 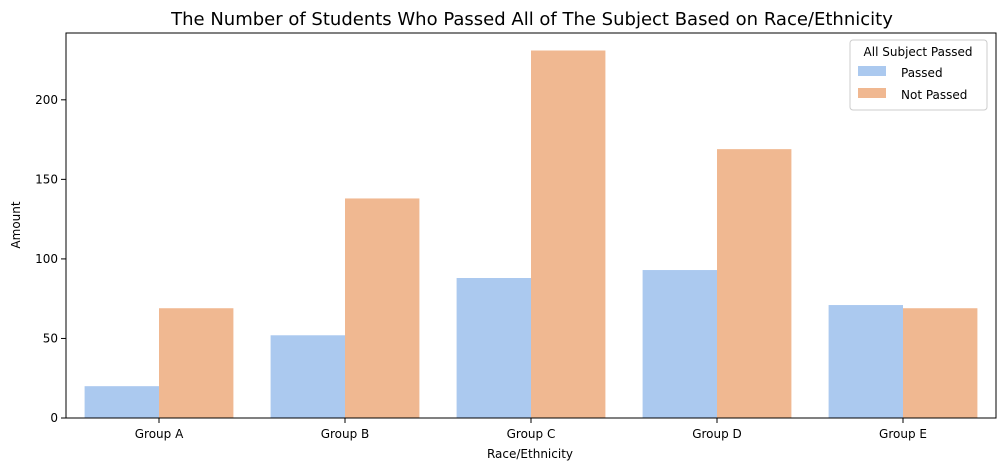 What do you see at coordinates (903, 434) in the screenshot?
I see `x-tick-label: Group E` at bounding box center [903, 434].